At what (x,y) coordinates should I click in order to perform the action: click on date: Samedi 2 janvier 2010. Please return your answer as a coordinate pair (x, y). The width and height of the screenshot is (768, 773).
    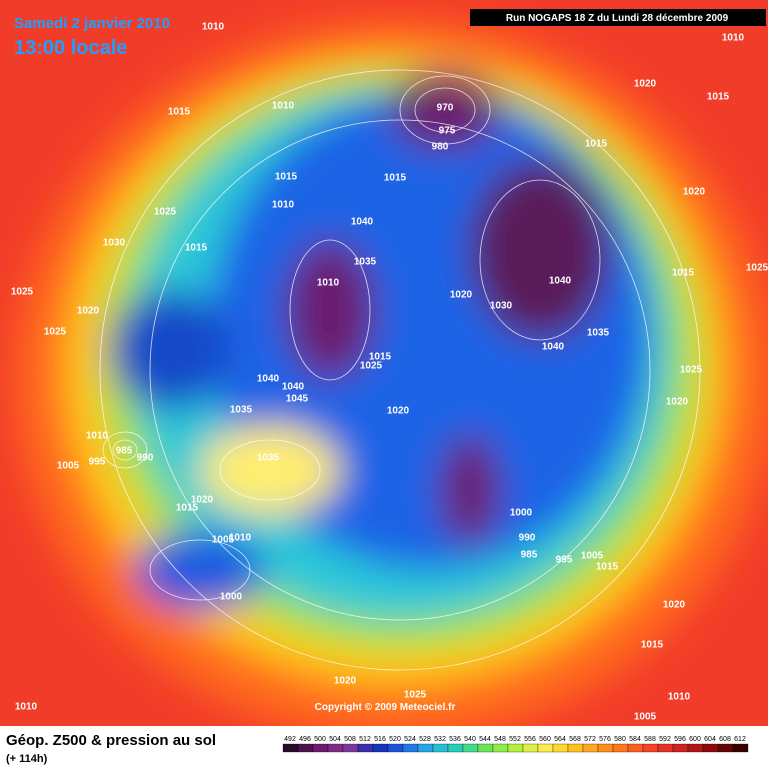
    Looking at the image, I should click on (92, 23).